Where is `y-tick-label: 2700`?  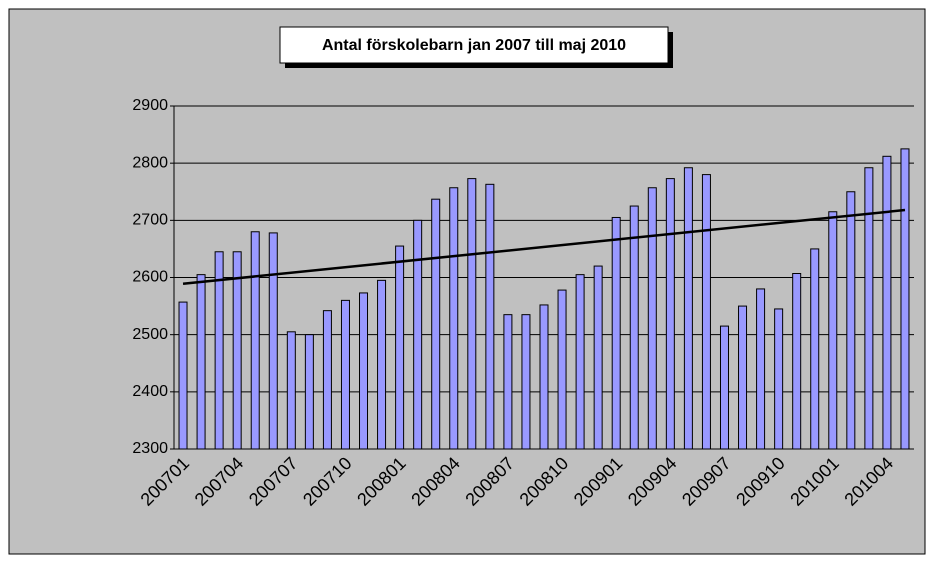
y-tick-label: 2700 is located at coordinates (150, 220).